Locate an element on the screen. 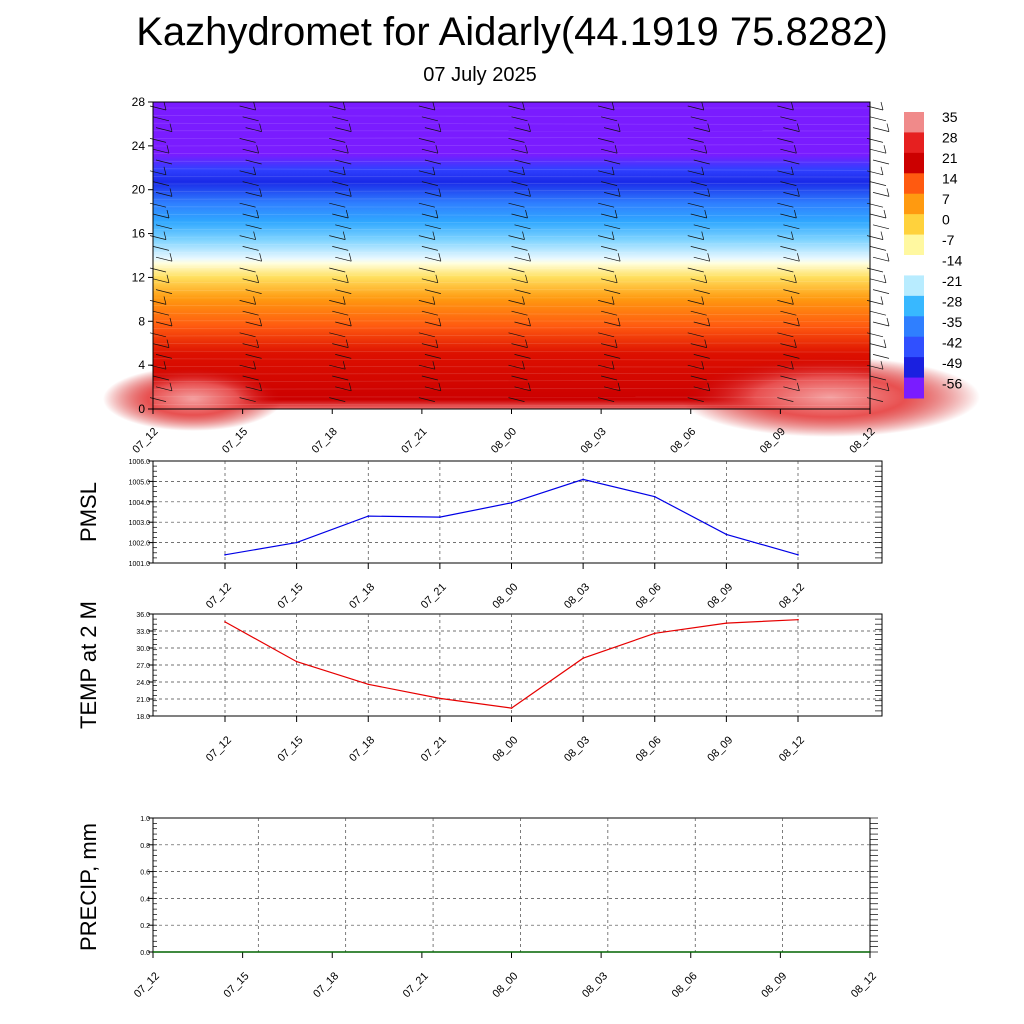  y-tick-label: 20 is located at coordinates (139, 190).